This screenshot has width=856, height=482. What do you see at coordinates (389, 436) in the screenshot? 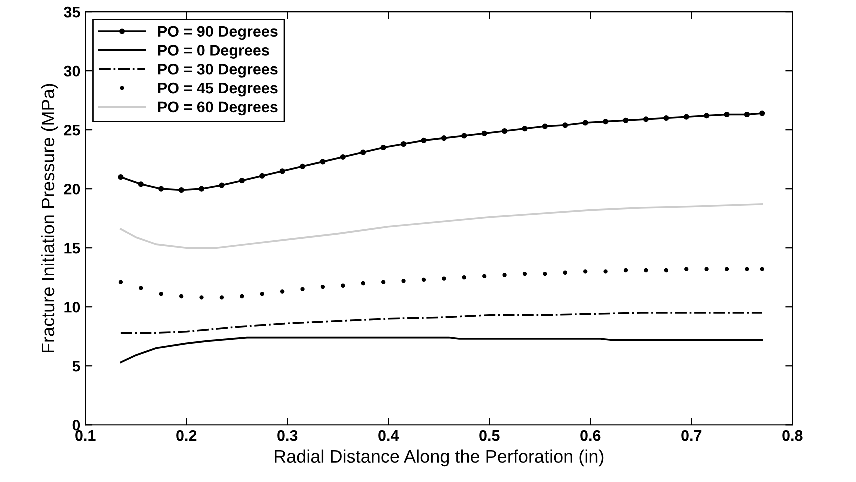
I see `x-tick-label: 0.4` at bounding box center [389, 436].